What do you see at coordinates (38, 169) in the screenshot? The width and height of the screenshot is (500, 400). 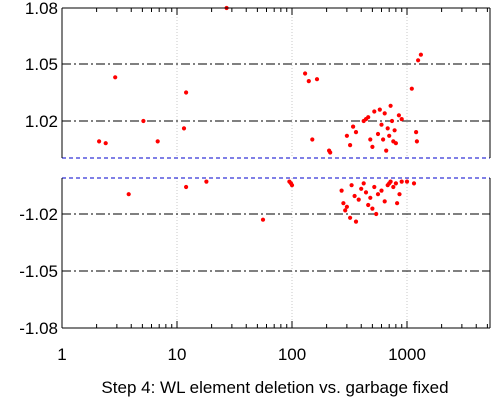 I see `y-tick-labels: 1.08 1.05 1.02 -1.02 -1.05 -1.08` at bounding box center [38, 169].